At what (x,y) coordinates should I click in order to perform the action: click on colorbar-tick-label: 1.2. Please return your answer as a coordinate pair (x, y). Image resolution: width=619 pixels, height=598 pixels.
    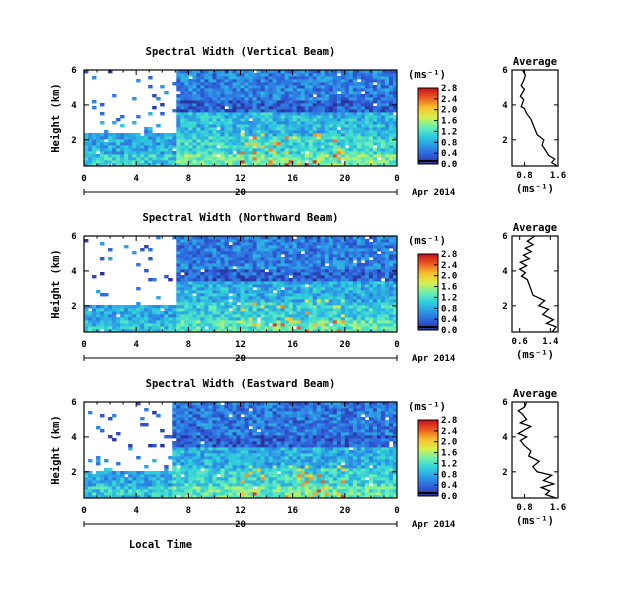
    Looking at the image, I should click on (449, 298).